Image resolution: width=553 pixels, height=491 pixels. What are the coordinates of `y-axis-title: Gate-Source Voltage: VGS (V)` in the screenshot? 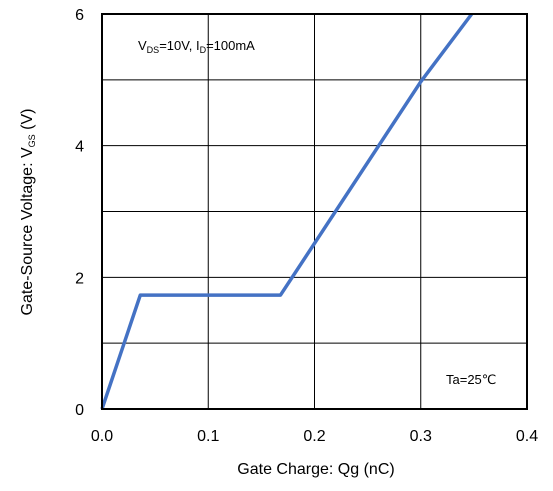 It's located at (28, 212).